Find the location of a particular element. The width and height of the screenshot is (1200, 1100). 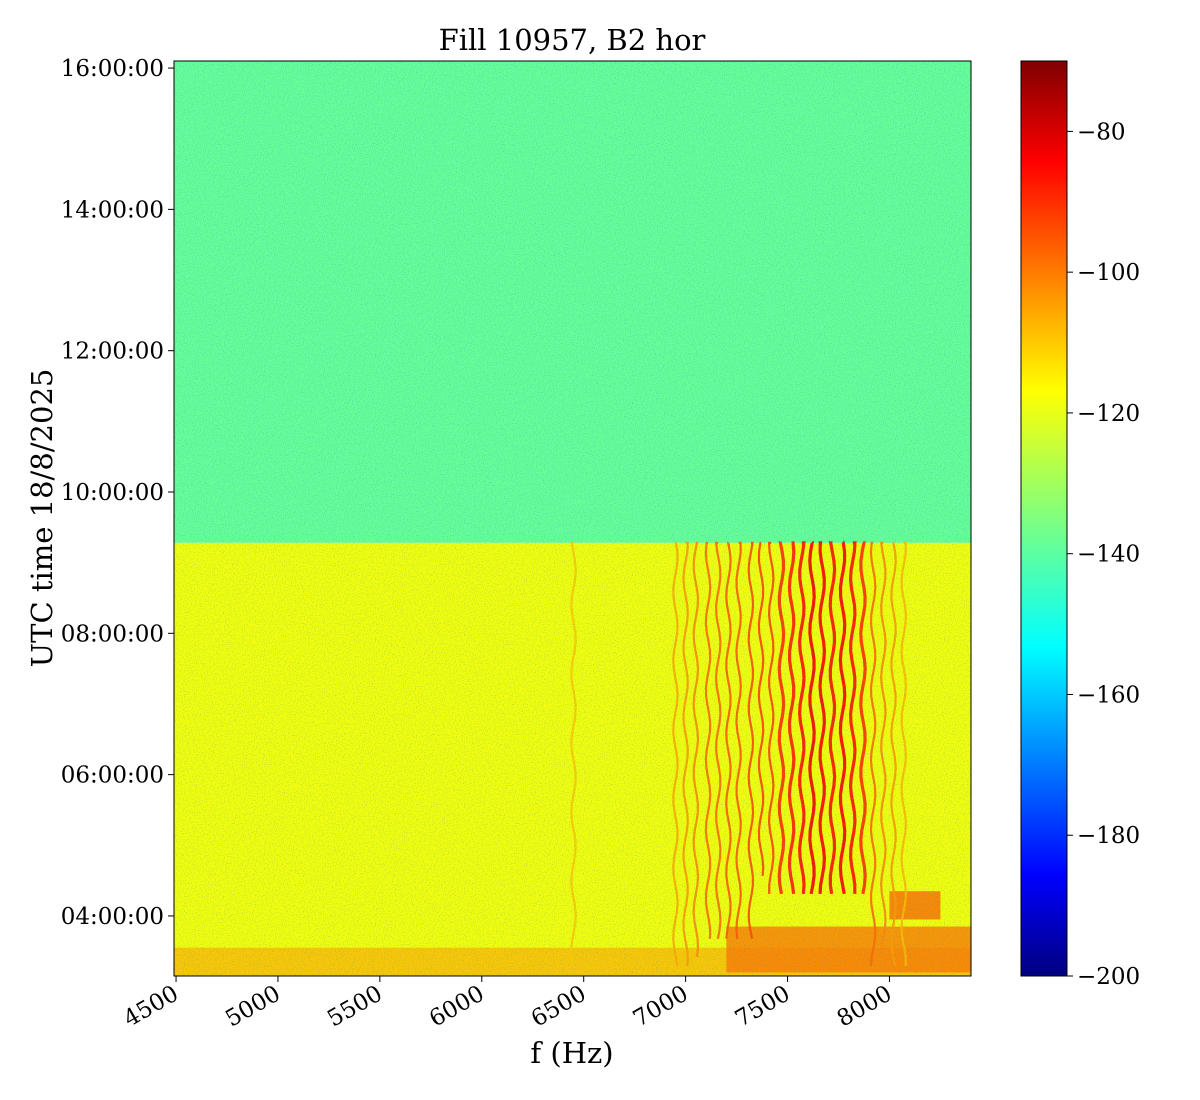

y-tick-label: 10:00:00 is located at coordinates (112, 493).